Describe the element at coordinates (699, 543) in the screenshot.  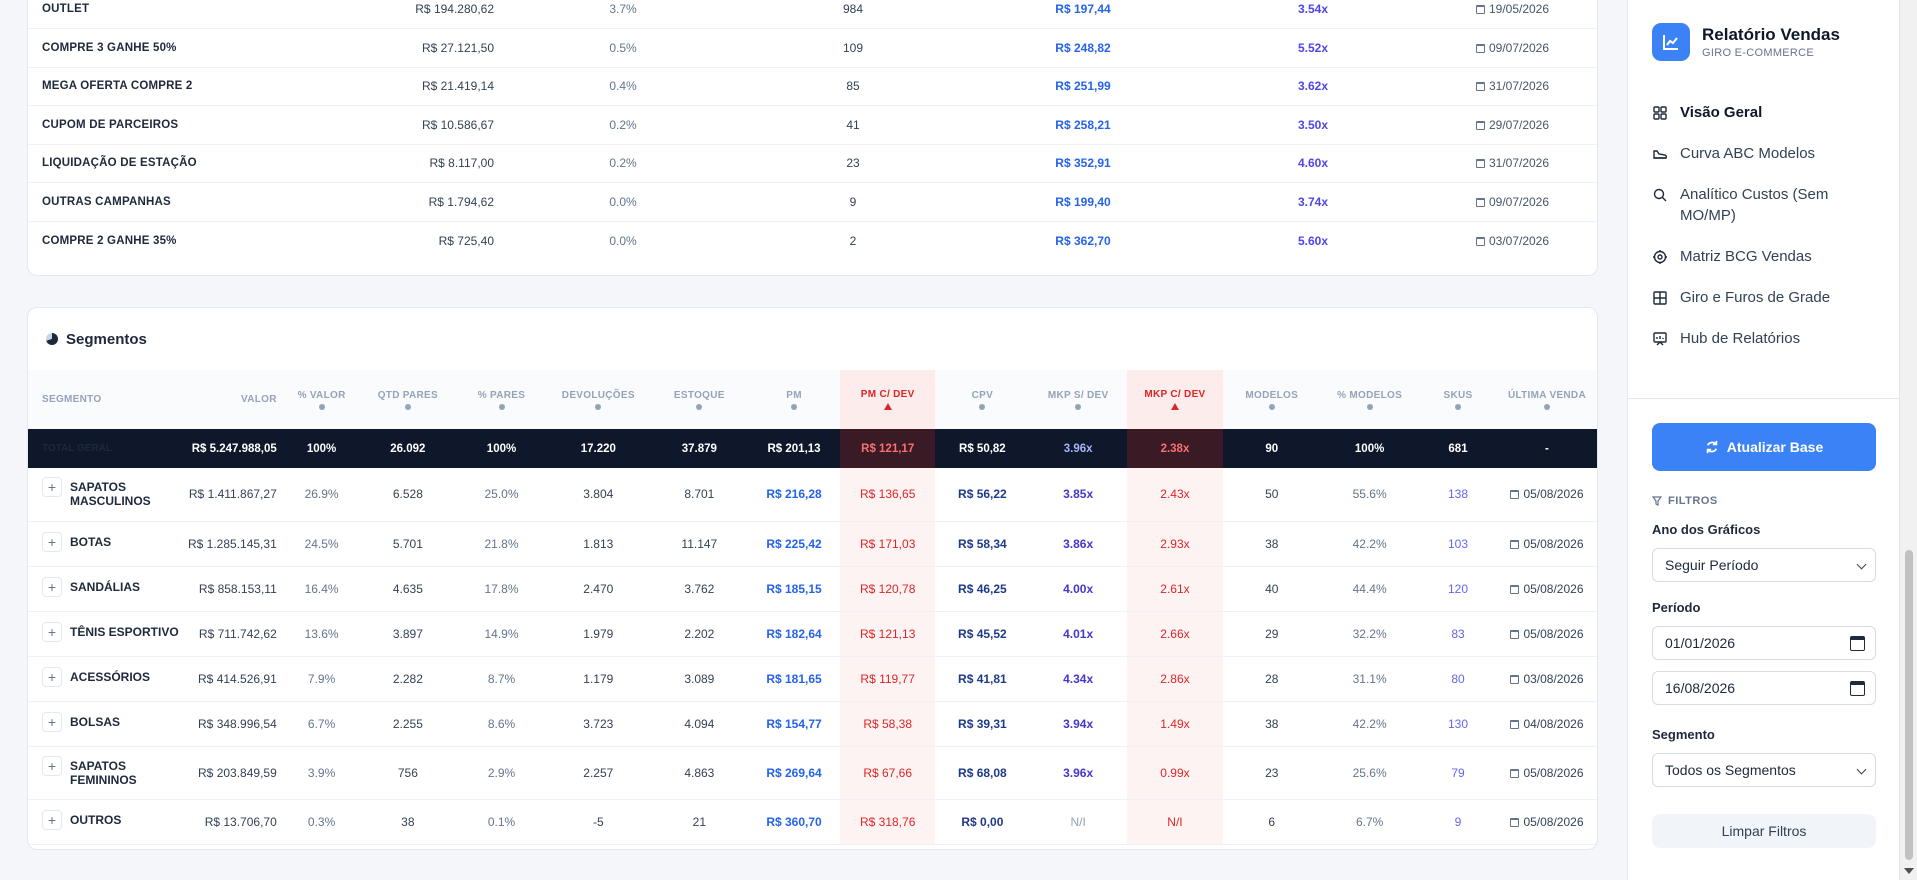
I see `segment-estoque: 11.147` at that location.